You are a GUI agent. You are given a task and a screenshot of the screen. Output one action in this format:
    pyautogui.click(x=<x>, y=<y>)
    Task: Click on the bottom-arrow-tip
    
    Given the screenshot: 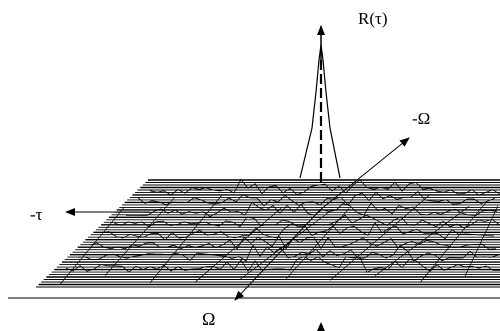 What is the action you would take?
    pyautogui.click(x=321, y=326)
    